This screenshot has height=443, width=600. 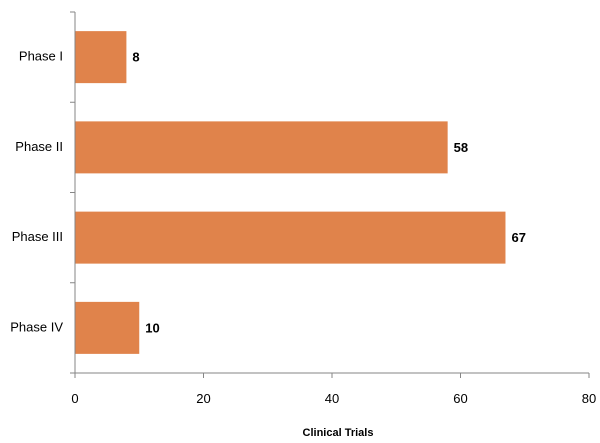 What do you see at coordinates (290, 237) in the screenshot?
I see `bar-phase-iii` at bounding box center [290, 237].